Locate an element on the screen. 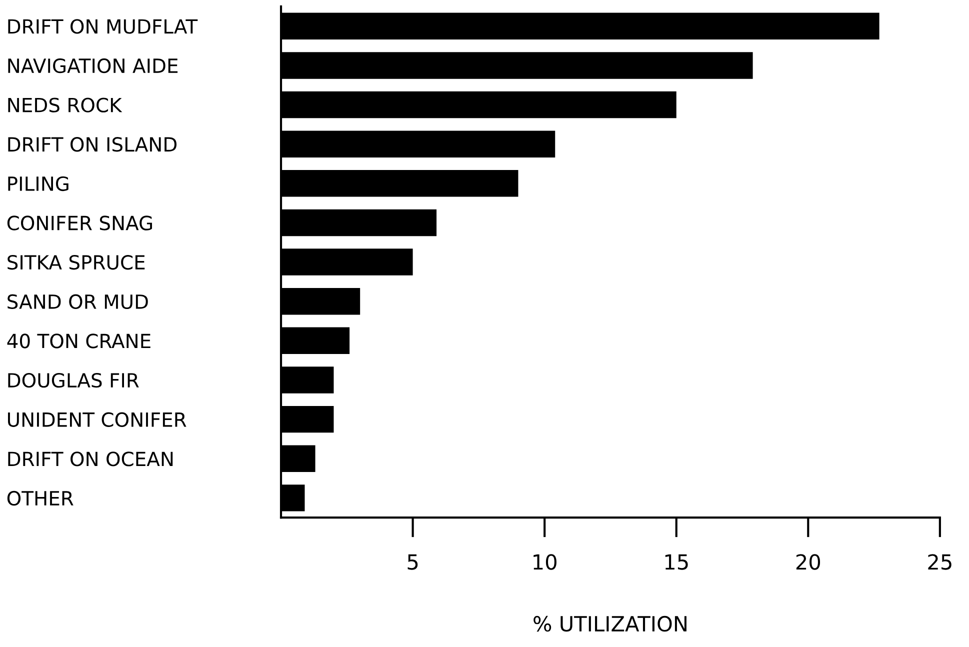 This screenshot has height=647, width=969. y-tick-label: CONIFER SNAG is located at coordinates (79, 223).